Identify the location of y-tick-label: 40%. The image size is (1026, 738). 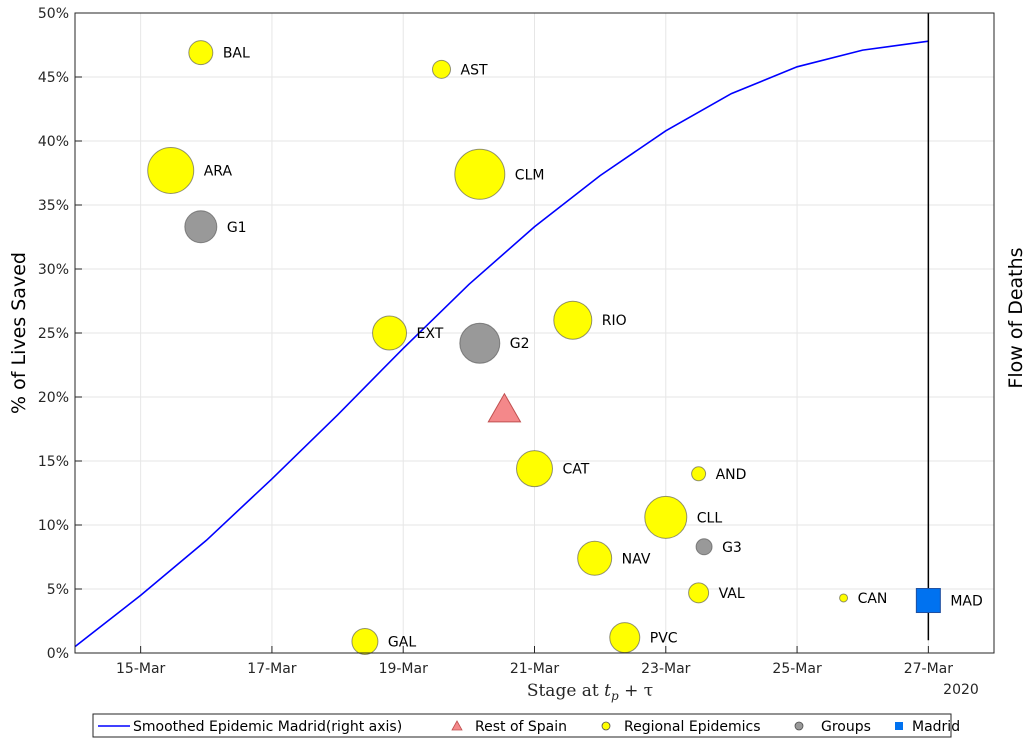
(53, 142).